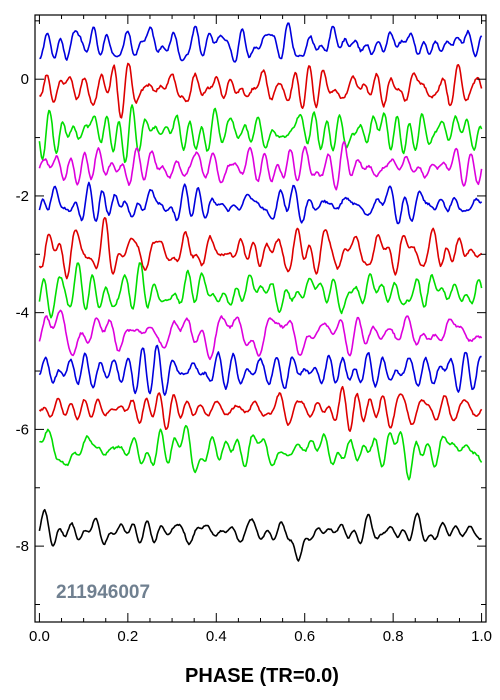 The height and width of the screenshot is (700, 500). I want to click on y-tick-label: -2, so click(22, 196).